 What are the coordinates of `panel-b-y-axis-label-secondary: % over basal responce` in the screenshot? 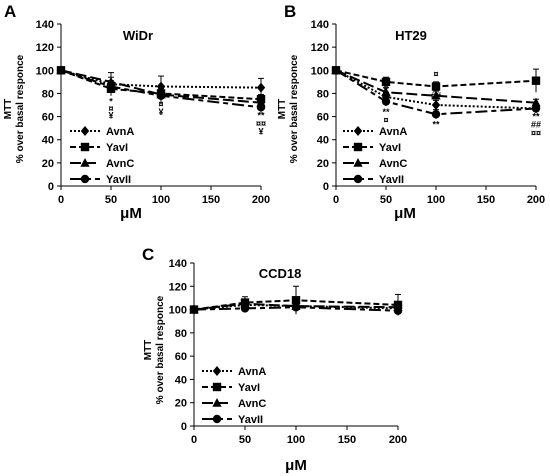 It's located at (294, 108).